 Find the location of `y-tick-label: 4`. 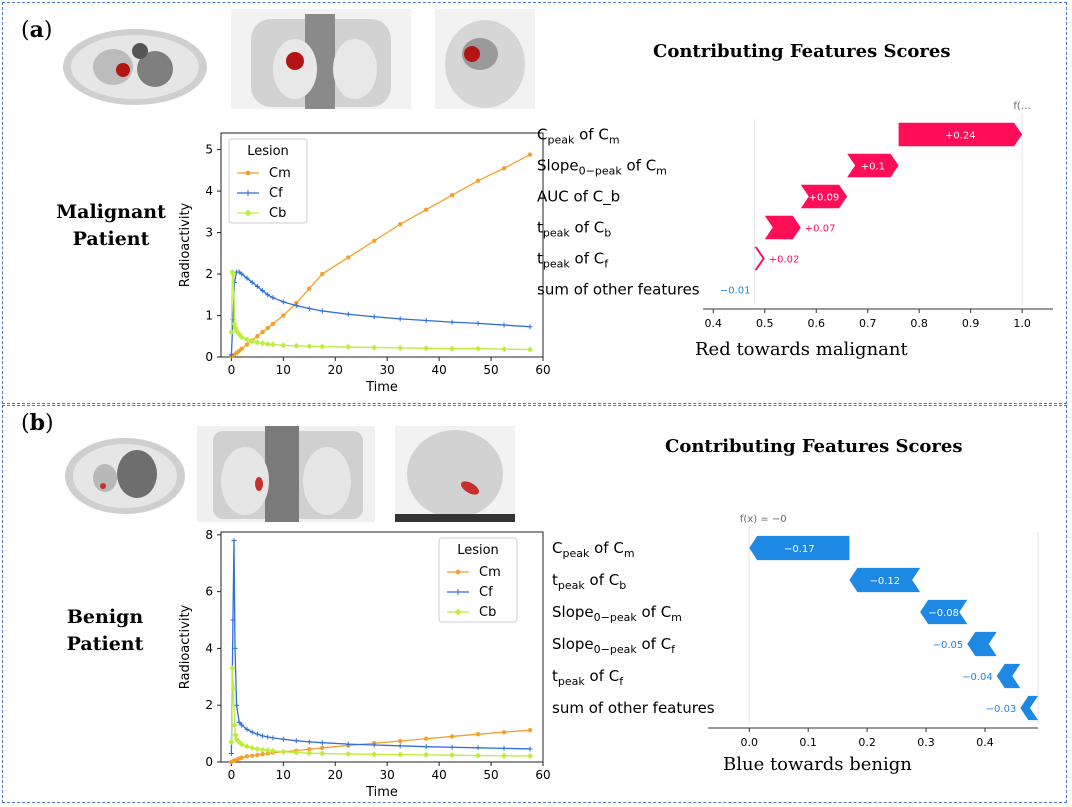

y-tick-label: 4 is located at coordinates (209, 648).